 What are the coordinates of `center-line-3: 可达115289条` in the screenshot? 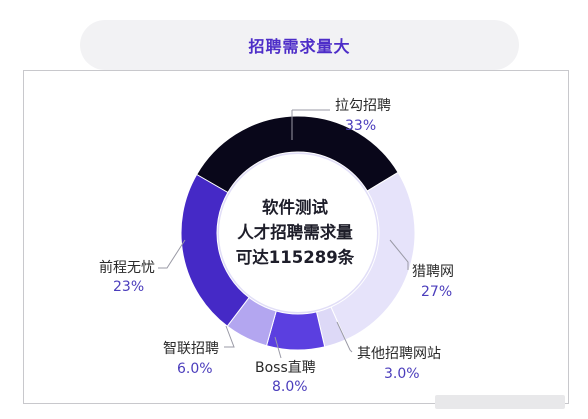 It's located at (295, 257).